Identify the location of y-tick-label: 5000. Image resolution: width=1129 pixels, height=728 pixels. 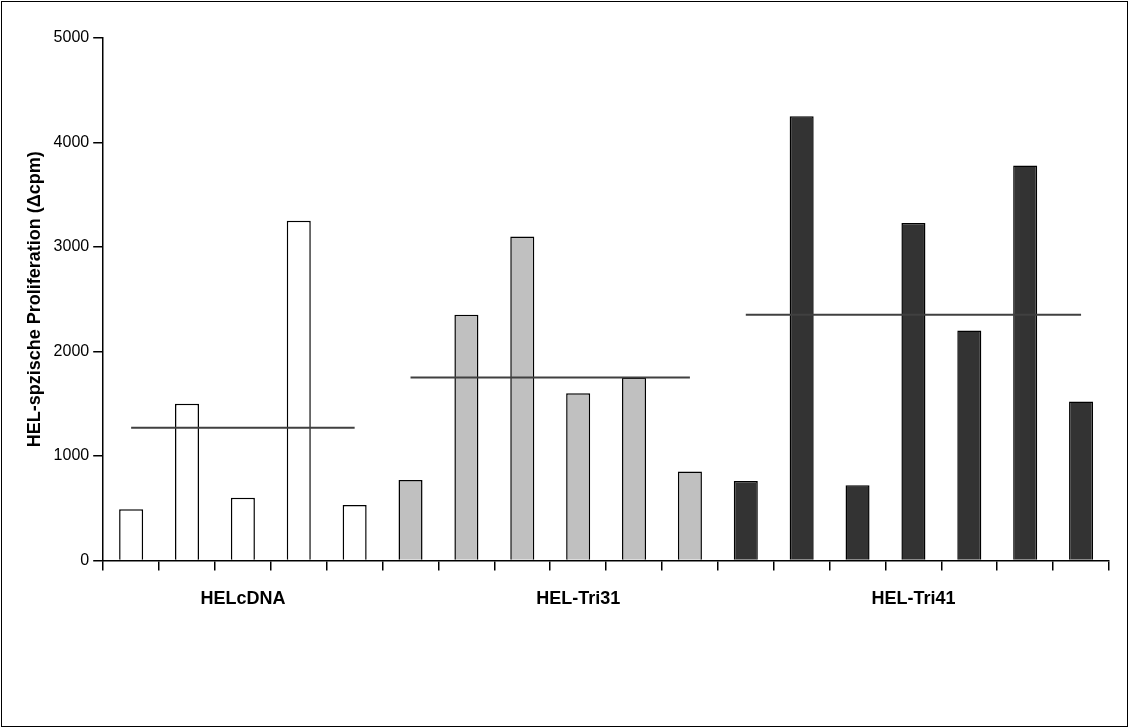
(71, 37).